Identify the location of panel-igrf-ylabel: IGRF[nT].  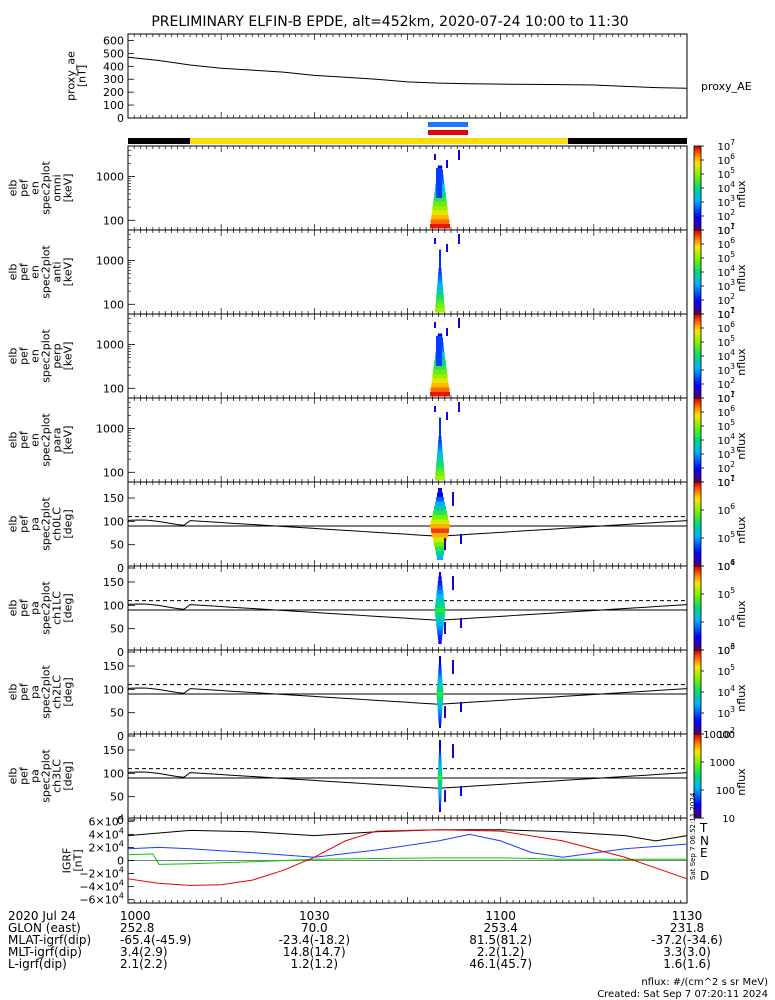
(73, 861).